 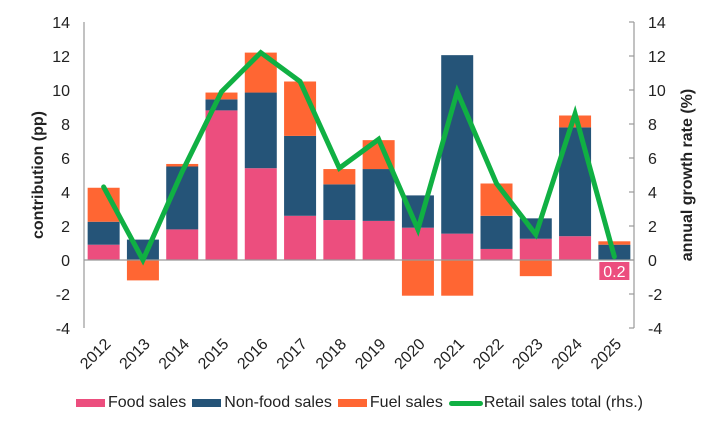 What do you see at coordinates (252, 354) in the screenshot?
I see `x-tick-label: 2016` at bounding box center [252, 354].